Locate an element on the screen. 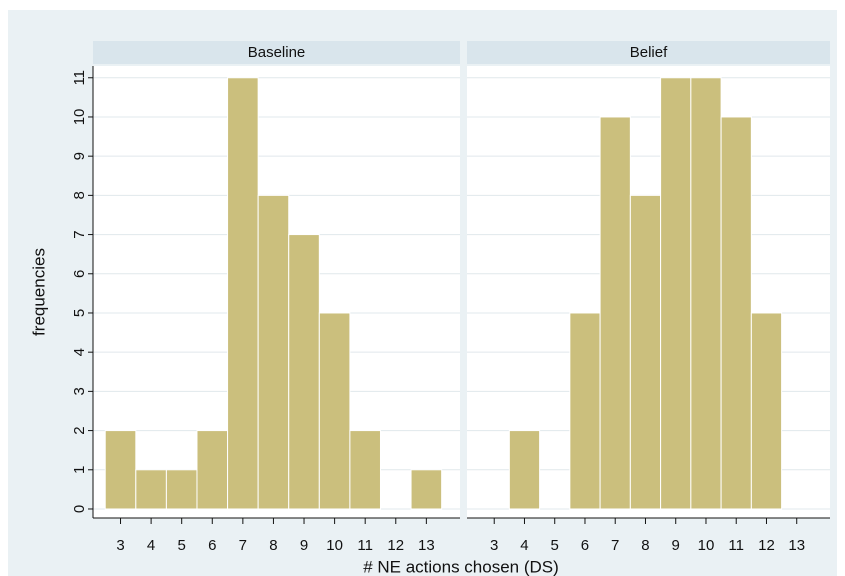  y-tick-label: 5 is located at coordinates (79, 313).